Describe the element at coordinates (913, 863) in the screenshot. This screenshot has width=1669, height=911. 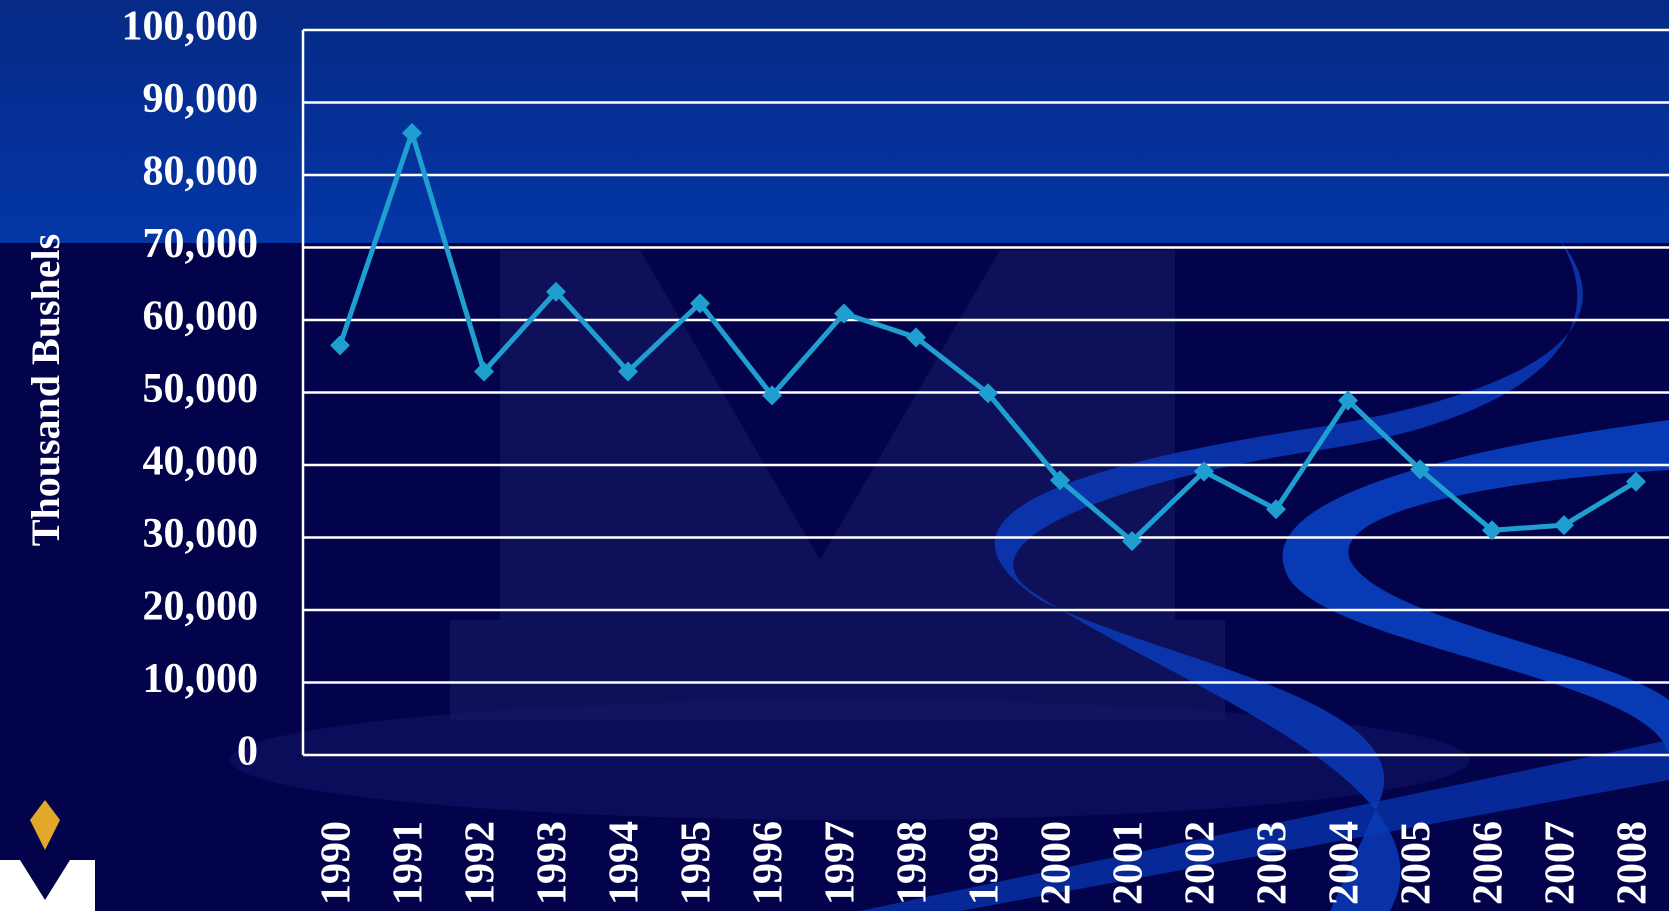
I see `x-tick-label: 1998` at that location.